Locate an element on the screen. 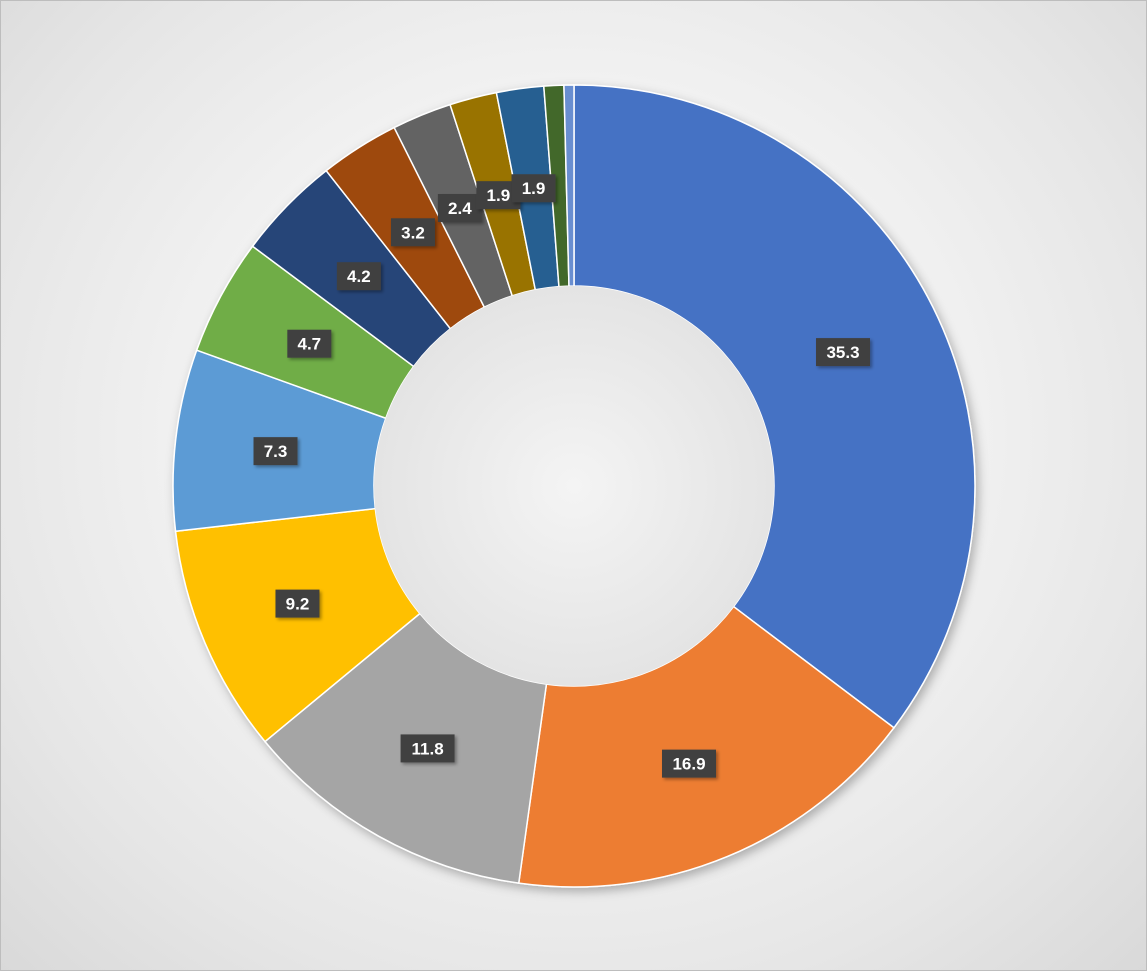 Image resolution: width=1147 pixels, height=972 pixels. data-label-text: 11.8 is located at coordinates (428, 748).